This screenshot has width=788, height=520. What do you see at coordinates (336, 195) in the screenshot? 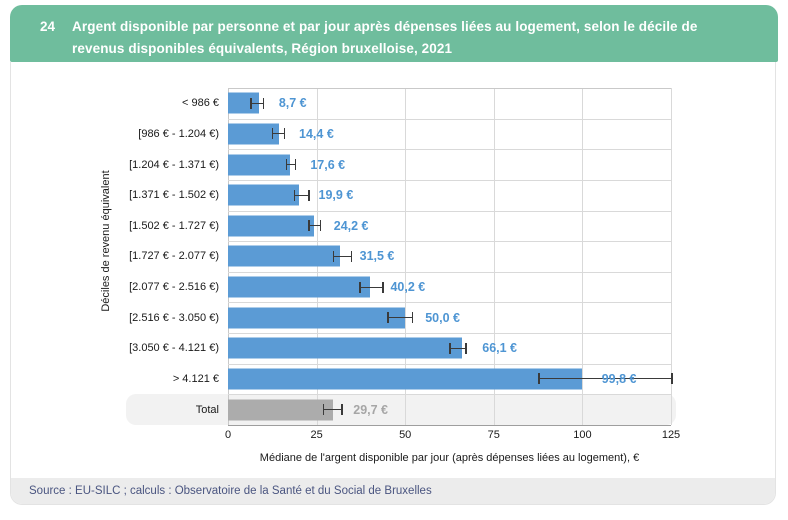
I see `value-label: 19,9 €` at bounding box center [336, 195].